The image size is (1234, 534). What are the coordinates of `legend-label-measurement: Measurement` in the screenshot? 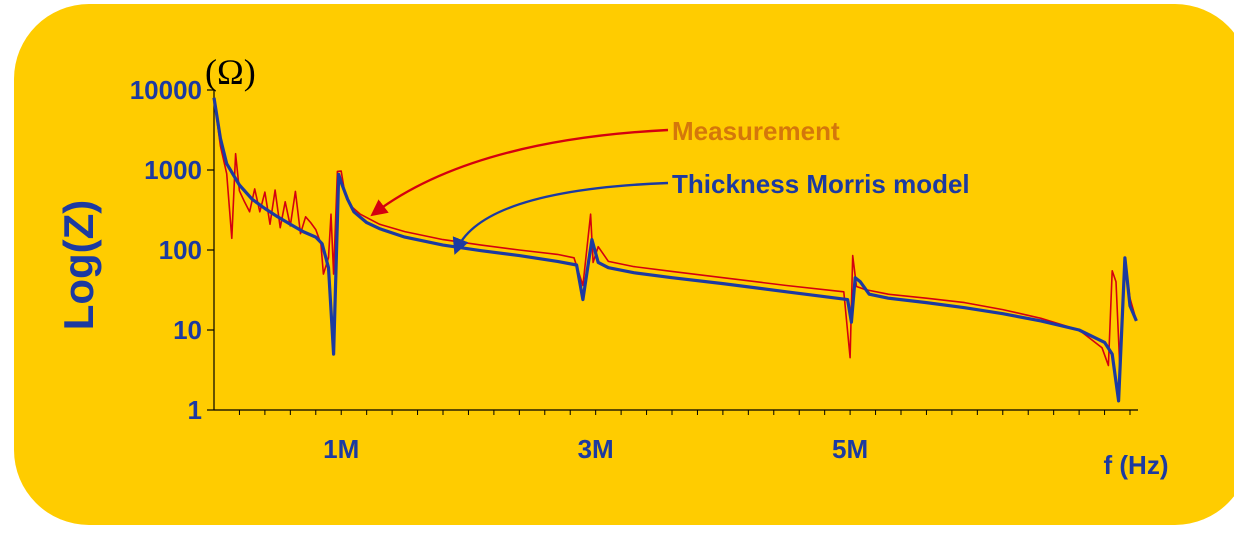 It's located at (756, 131).